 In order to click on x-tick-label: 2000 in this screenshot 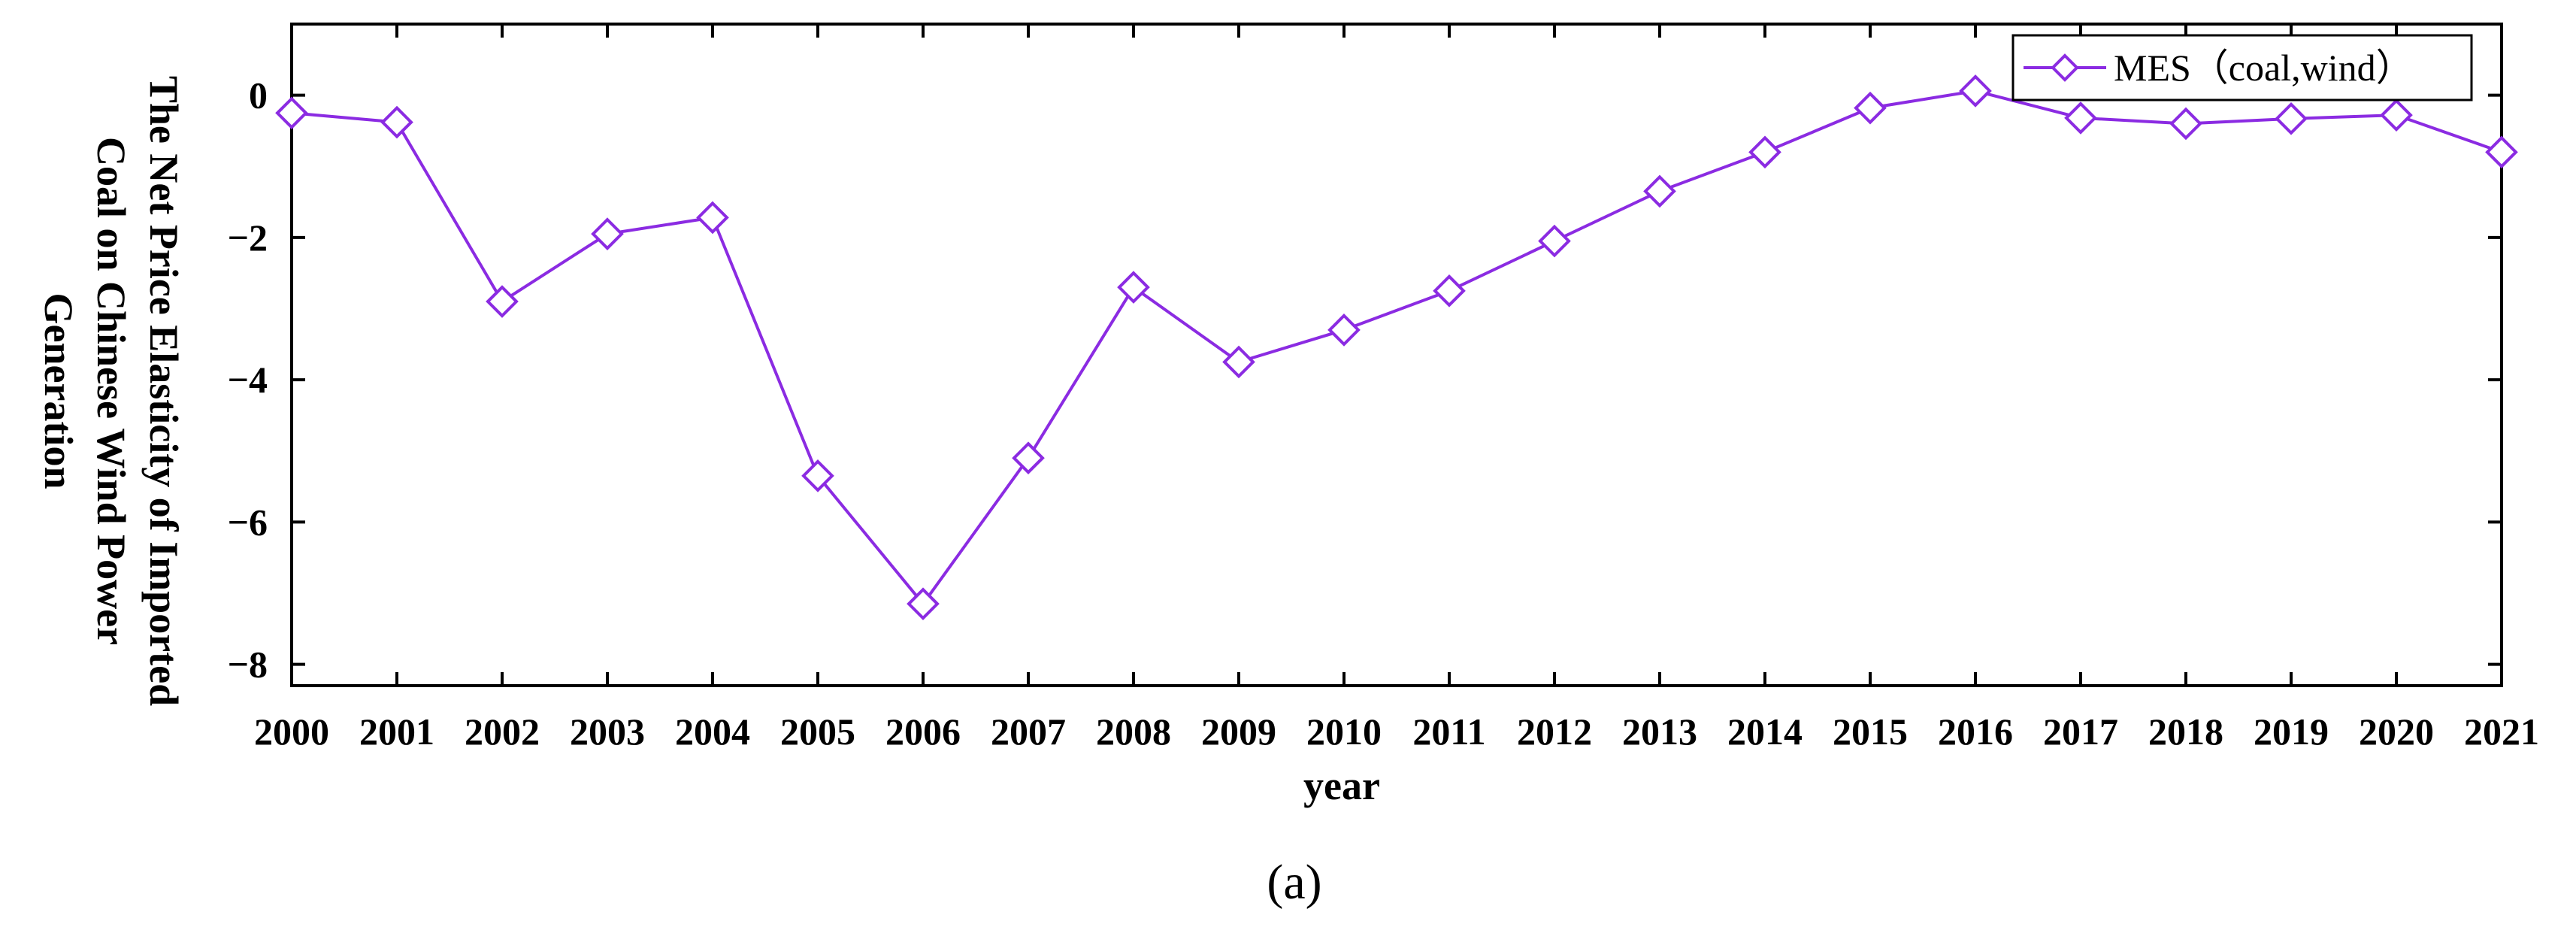, I will do `click(291, 732)`.